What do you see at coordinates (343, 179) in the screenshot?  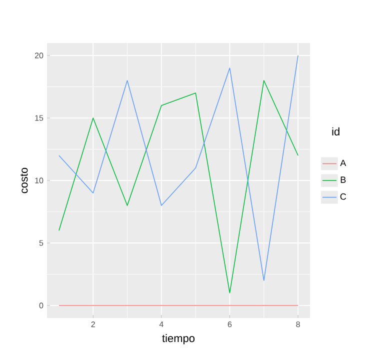 I see `legend-label: B` at bounding box center [343, 179].